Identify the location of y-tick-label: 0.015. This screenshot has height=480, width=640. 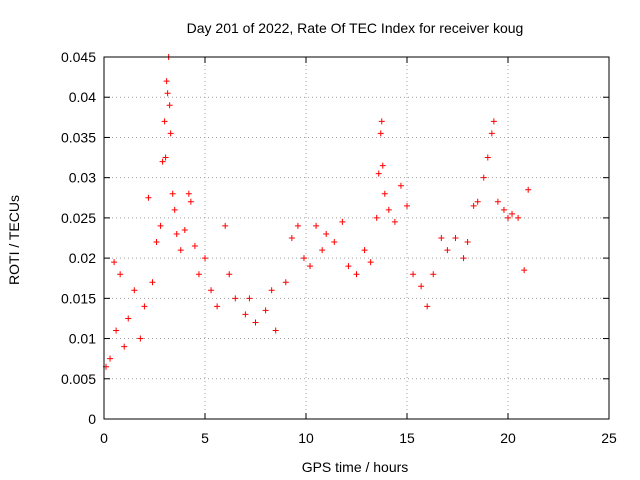
(78, 298).